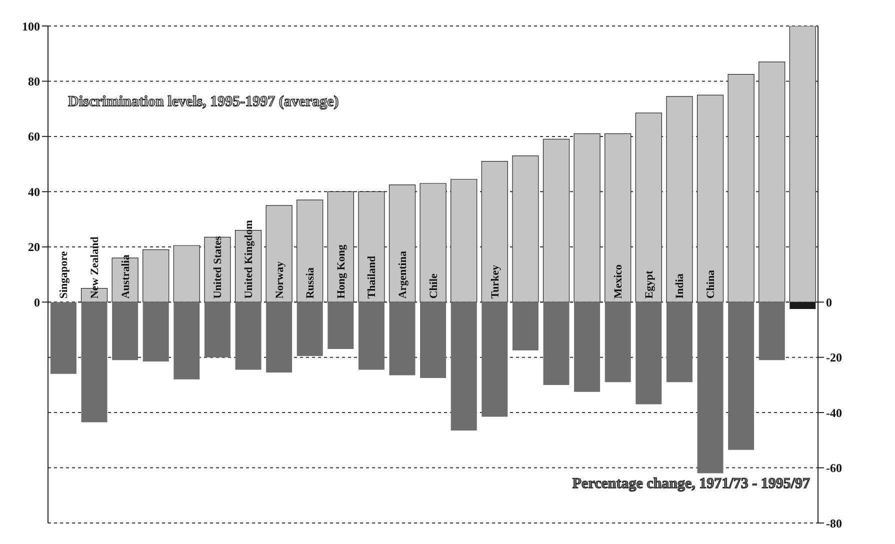 The height and width of the screenshot is (544, 895). I want to click on x-tick-label: China, so click(711, 284).